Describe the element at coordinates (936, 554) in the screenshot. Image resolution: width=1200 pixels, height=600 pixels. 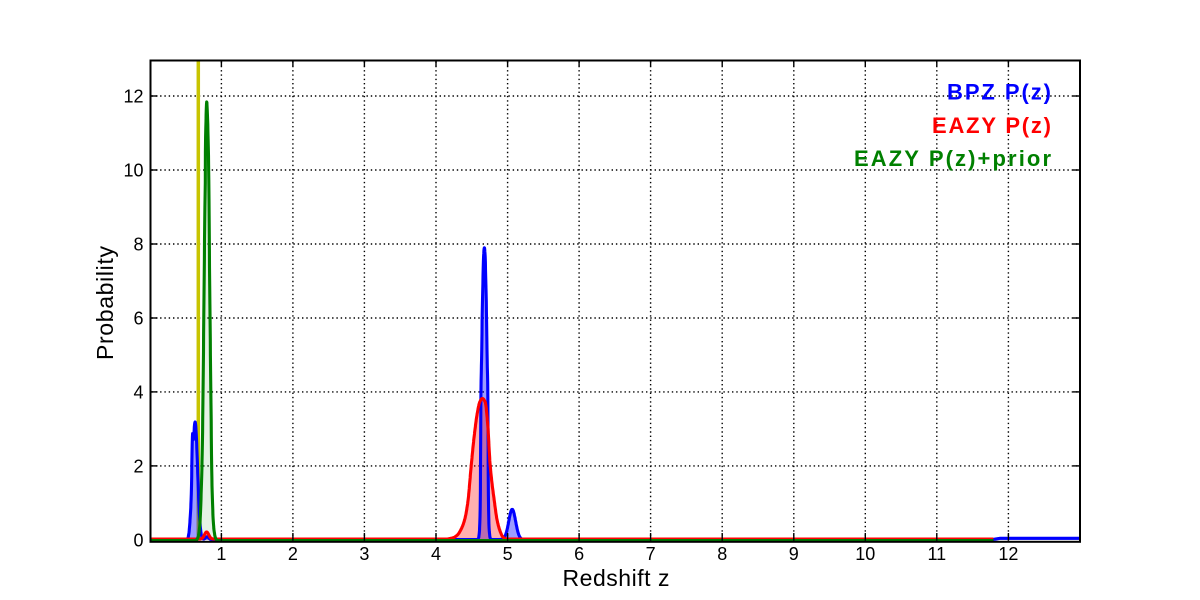
I see `svg-text: 11` at that location.